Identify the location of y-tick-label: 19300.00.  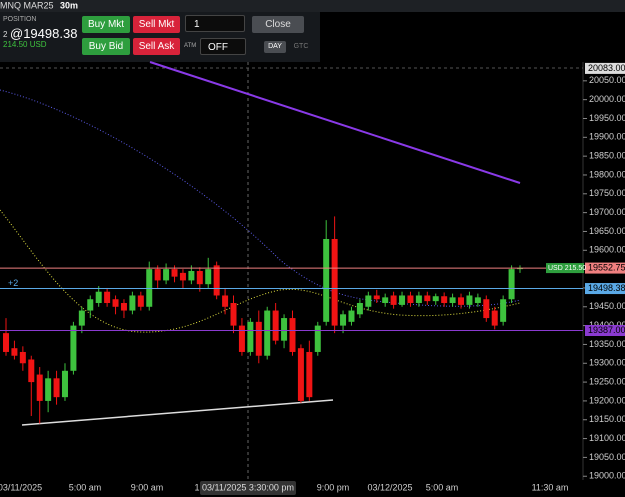
(607, 363).